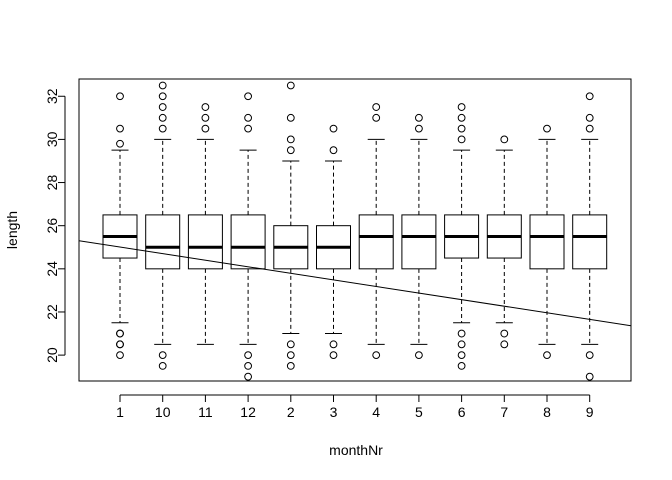 This screenshot has height=480, width=672. Describe the element at coordinates (355, 283) in the screenshot. I see `regression-layer` at that location.